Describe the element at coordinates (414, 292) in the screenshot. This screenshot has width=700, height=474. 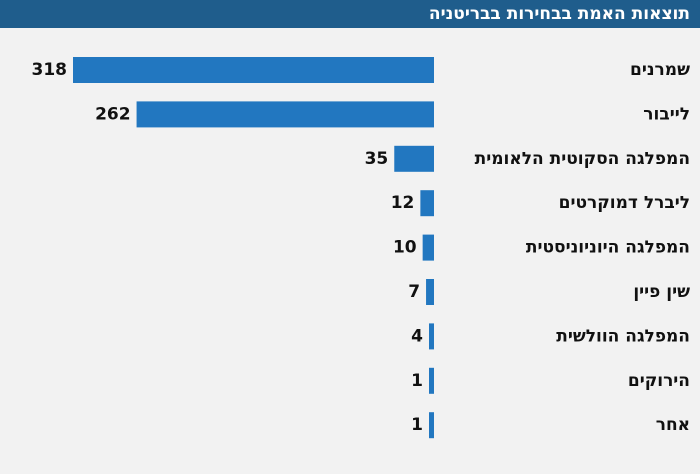
I see `bar-value-label: 7` at that location.